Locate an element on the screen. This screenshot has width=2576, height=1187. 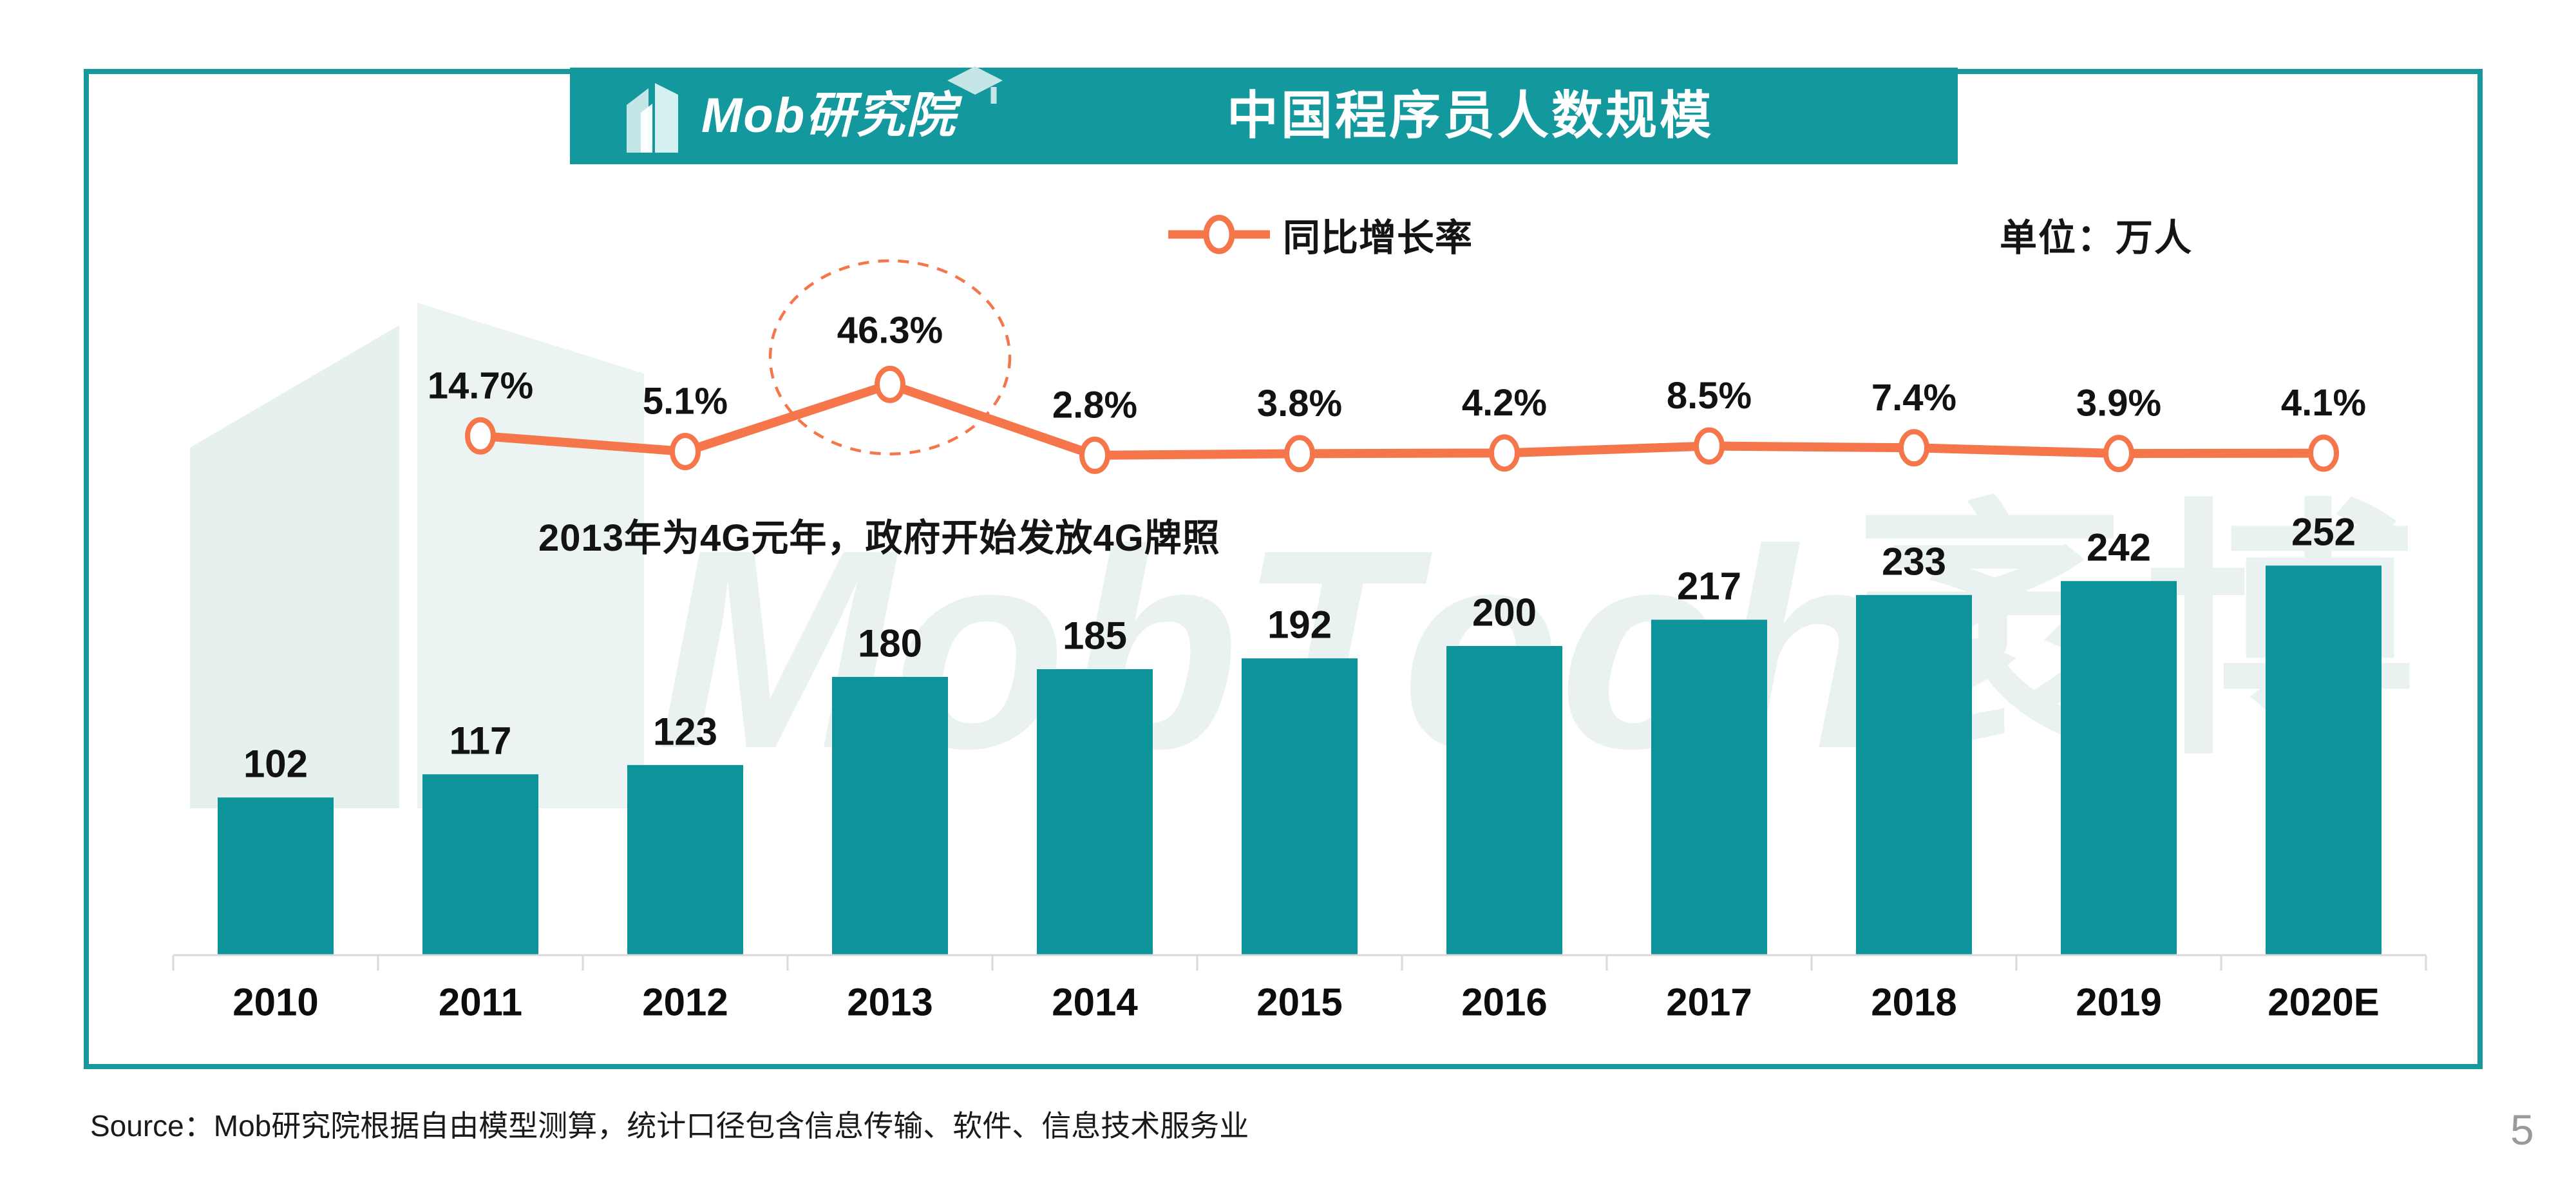
unit-label: 单位：万人 is located at coordinates (2097, 238).